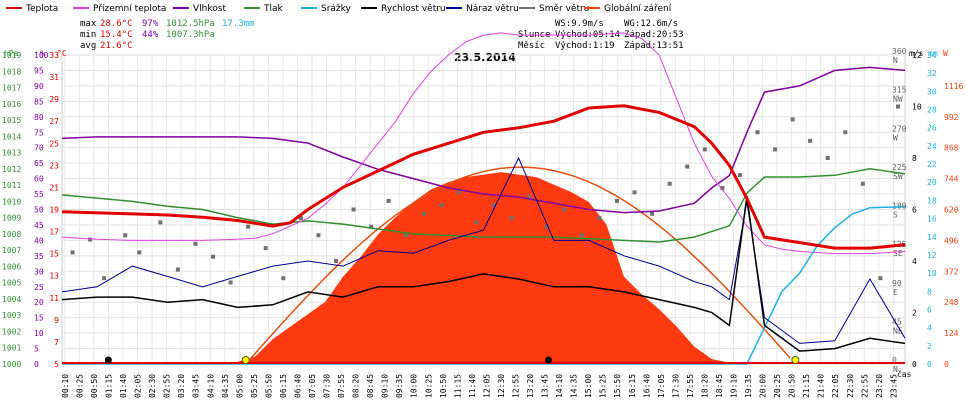 Image resolution: width=966 pixels, height=400 pixels. Describe the element at coordinates (914, 210) in the screenshot. I see `wind-tick: 6` at that location.